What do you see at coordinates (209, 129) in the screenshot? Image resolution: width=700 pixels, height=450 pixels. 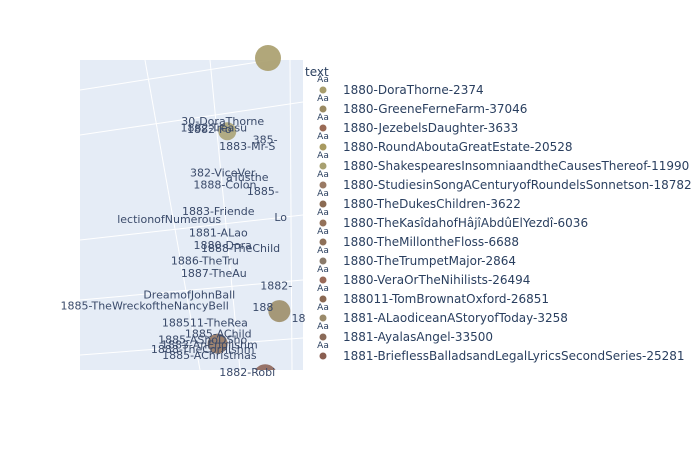 I see `point-label: 1882-Fo` at bounding box center [209, 129].